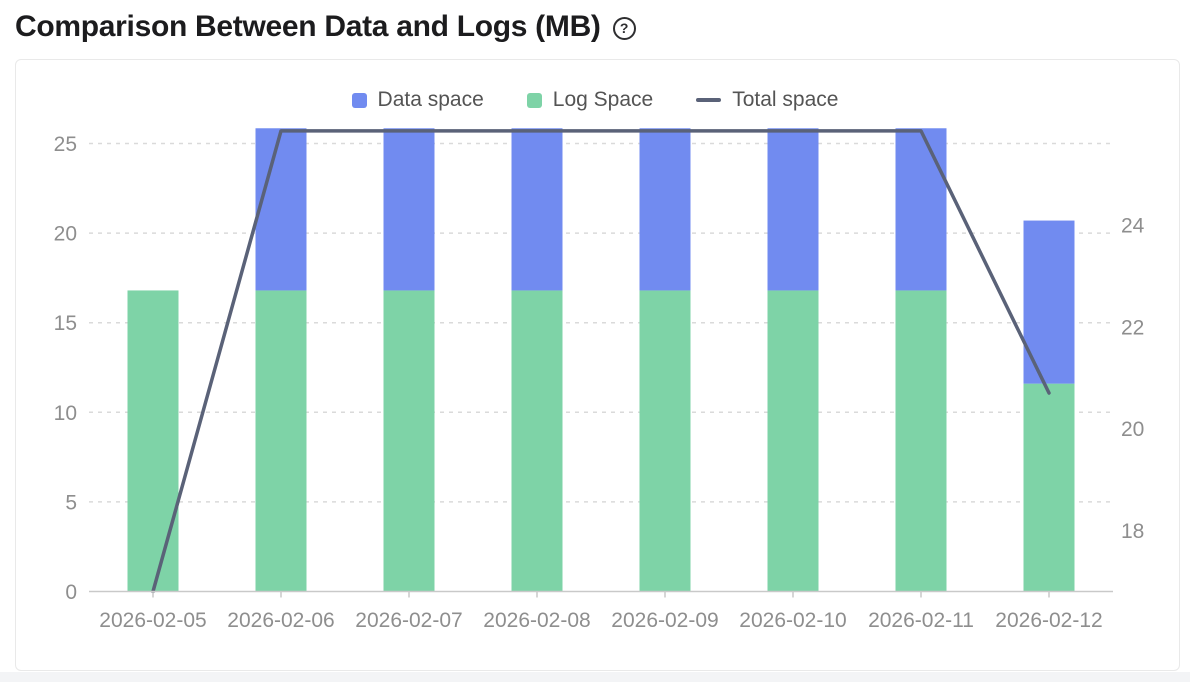 The width and height of the screenshot is (1190, 682). Describe the element at coordinates (308, 26) in the screenshot. I see `page-title: Comparison Between Data and Logs (MB)` at that location.